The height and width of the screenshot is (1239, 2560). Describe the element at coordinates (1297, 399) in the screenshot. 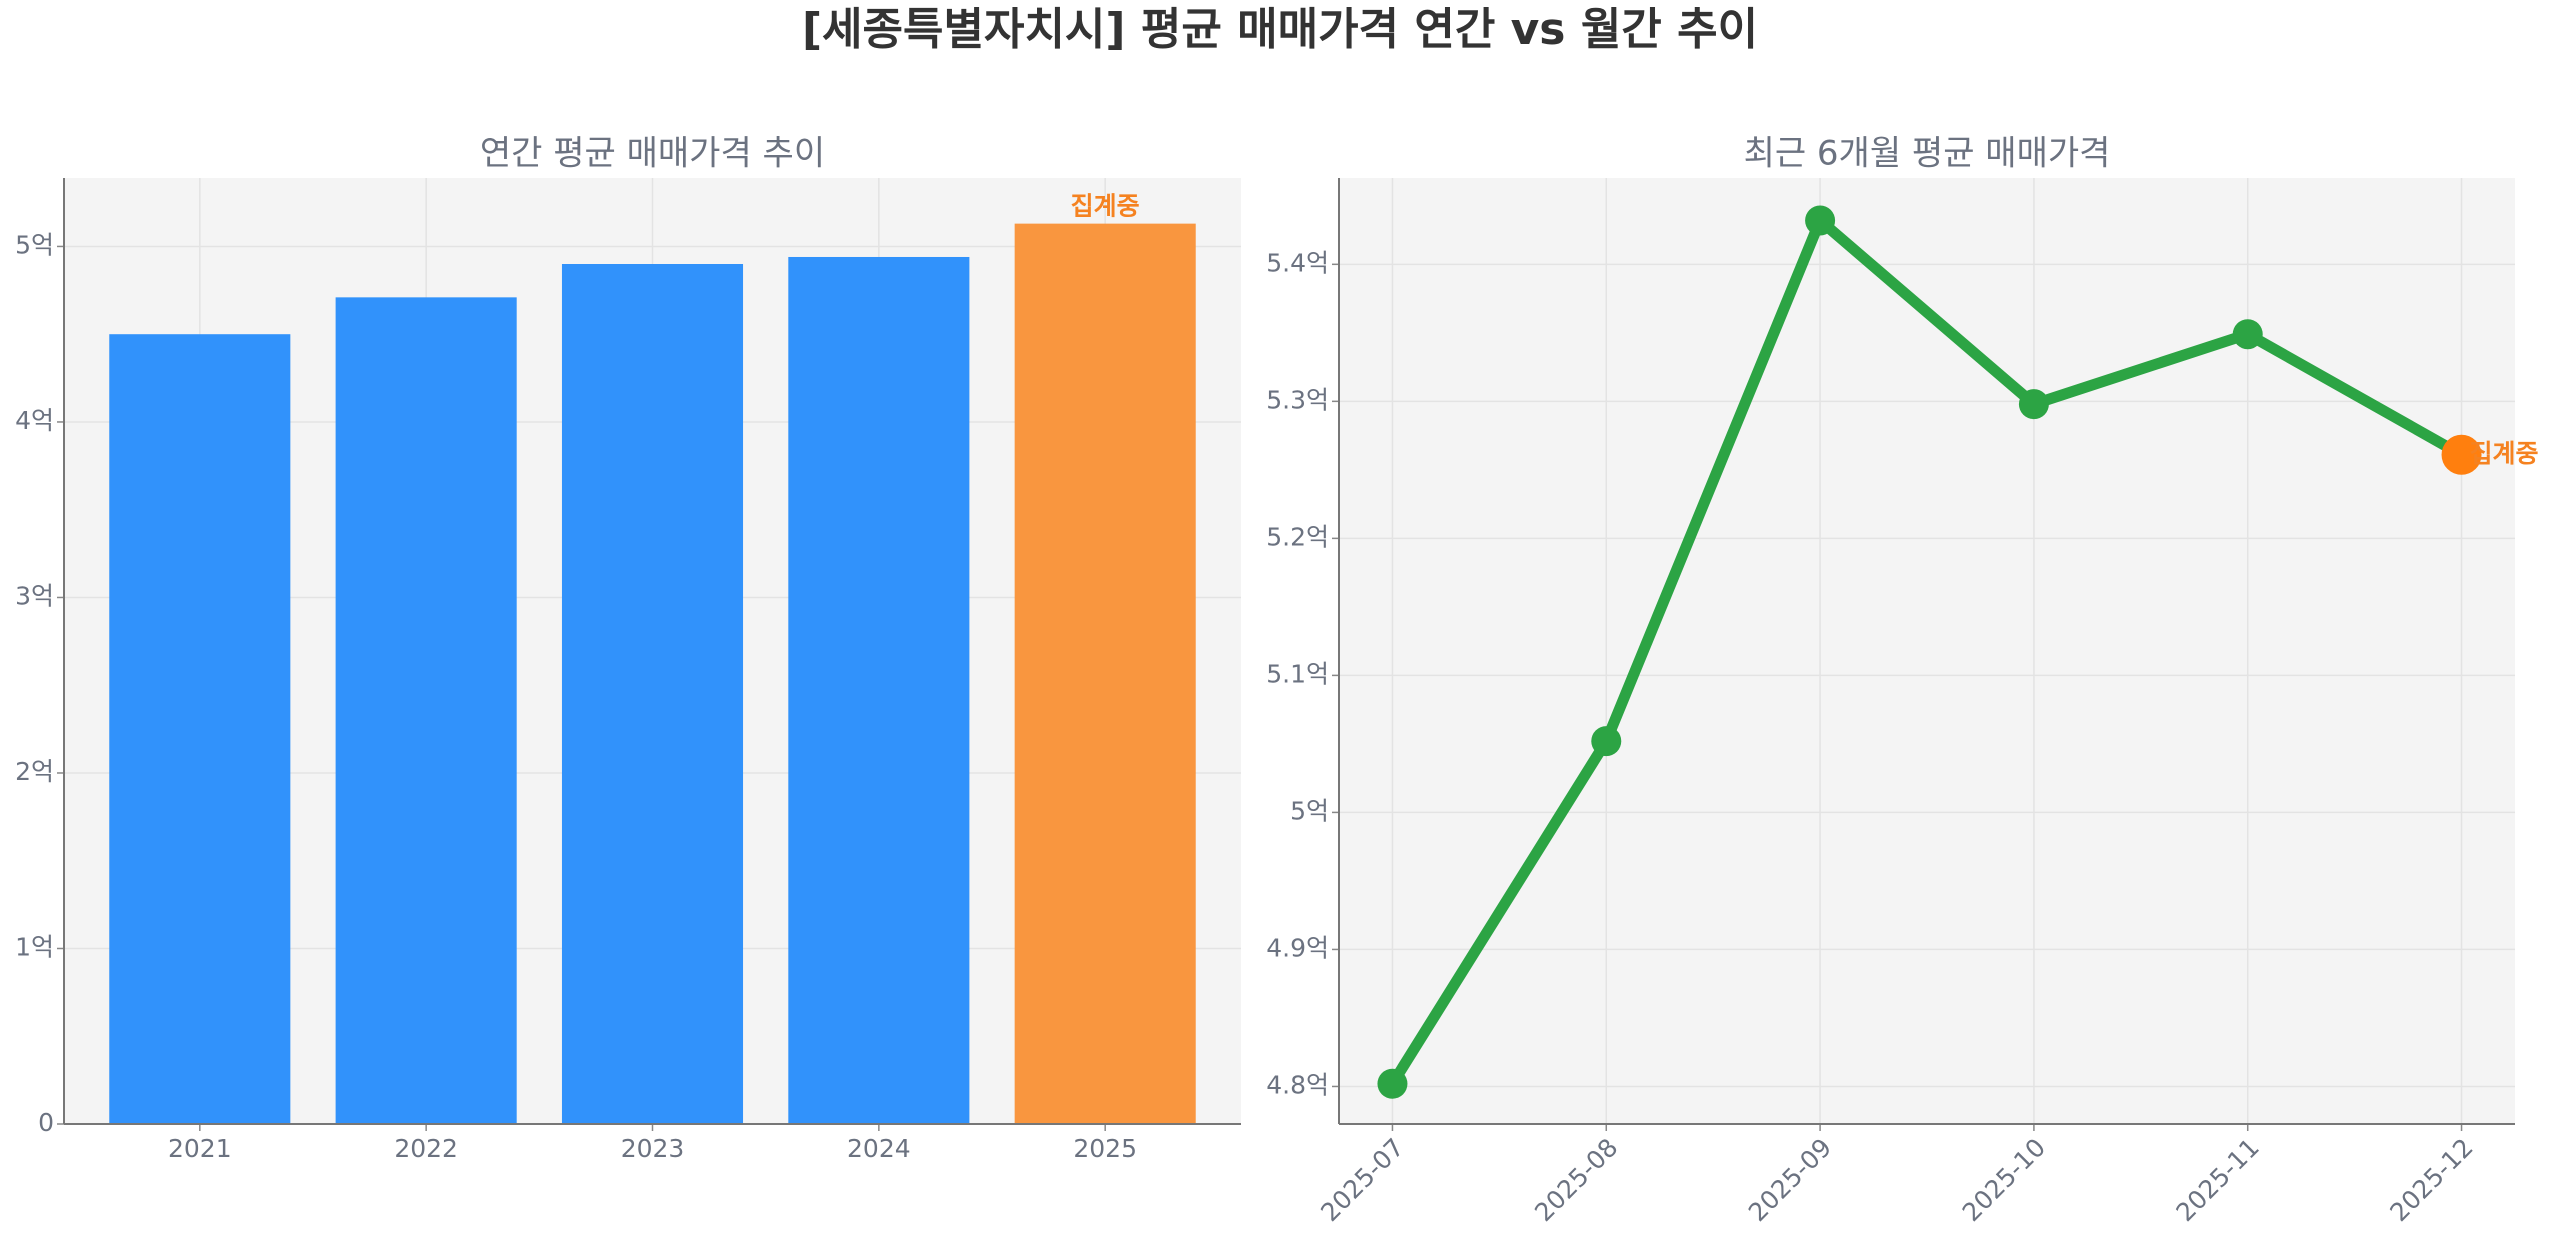

I see `y-tick-label: 5.3억` at that location.